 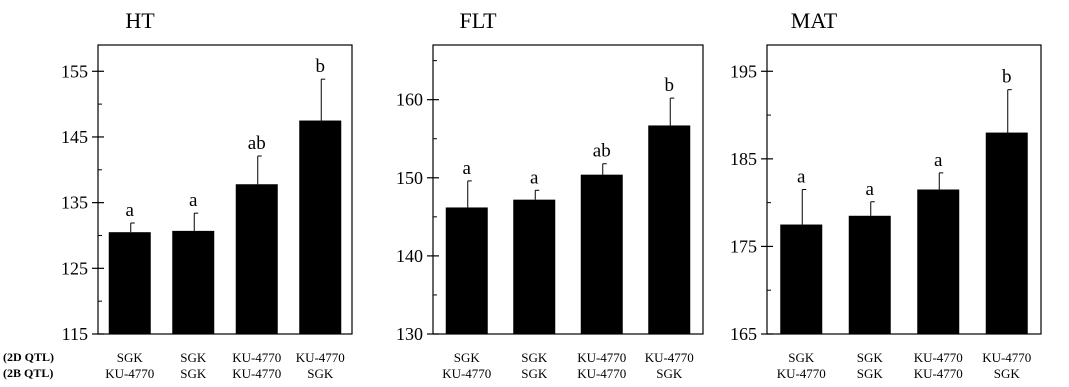 I want to click on flt-y-tick-label: 140, so click(x=409, y=256).